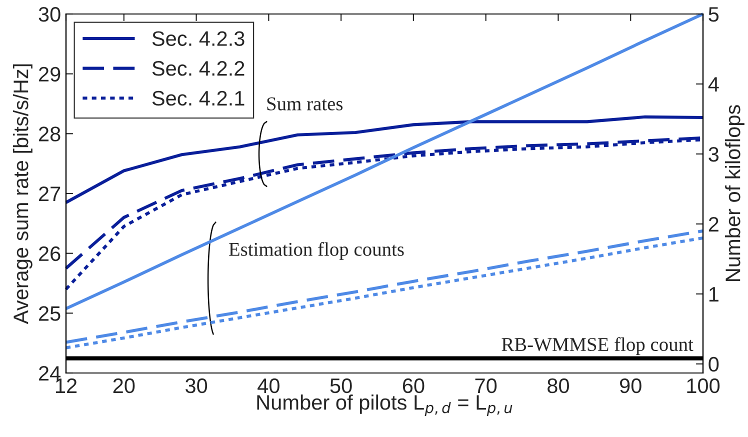 The height and width of the screenshot is (437, 748). I want to click on x-tick-label: 90, so click(631, 386).